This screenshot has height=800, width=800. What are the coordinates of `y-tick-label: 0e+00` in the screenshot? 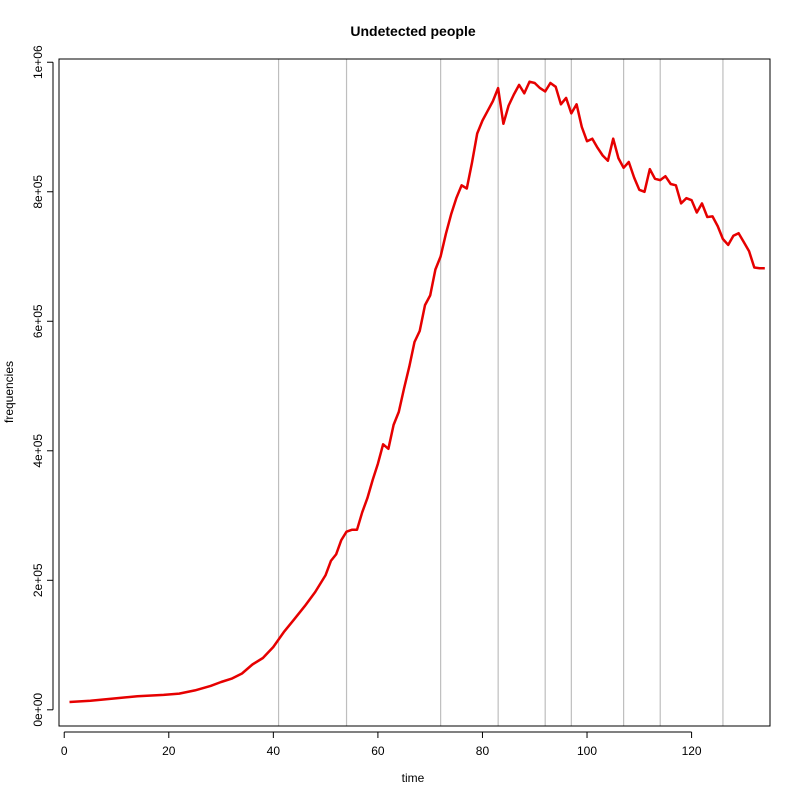 It's located at (38, 710).